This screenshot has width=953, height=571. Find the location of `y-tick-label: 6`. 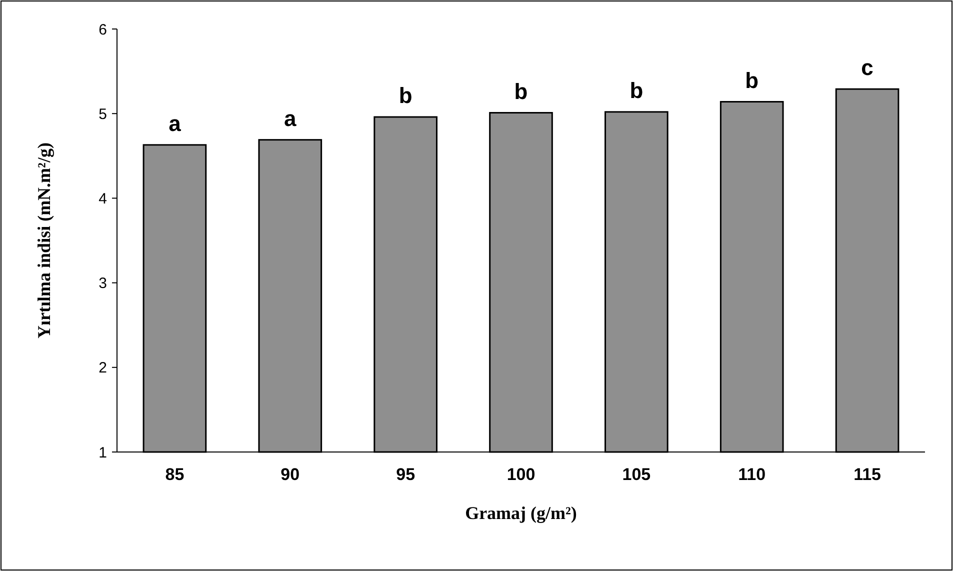

y-tick-label: 6 is located at coordinates (102, 29).